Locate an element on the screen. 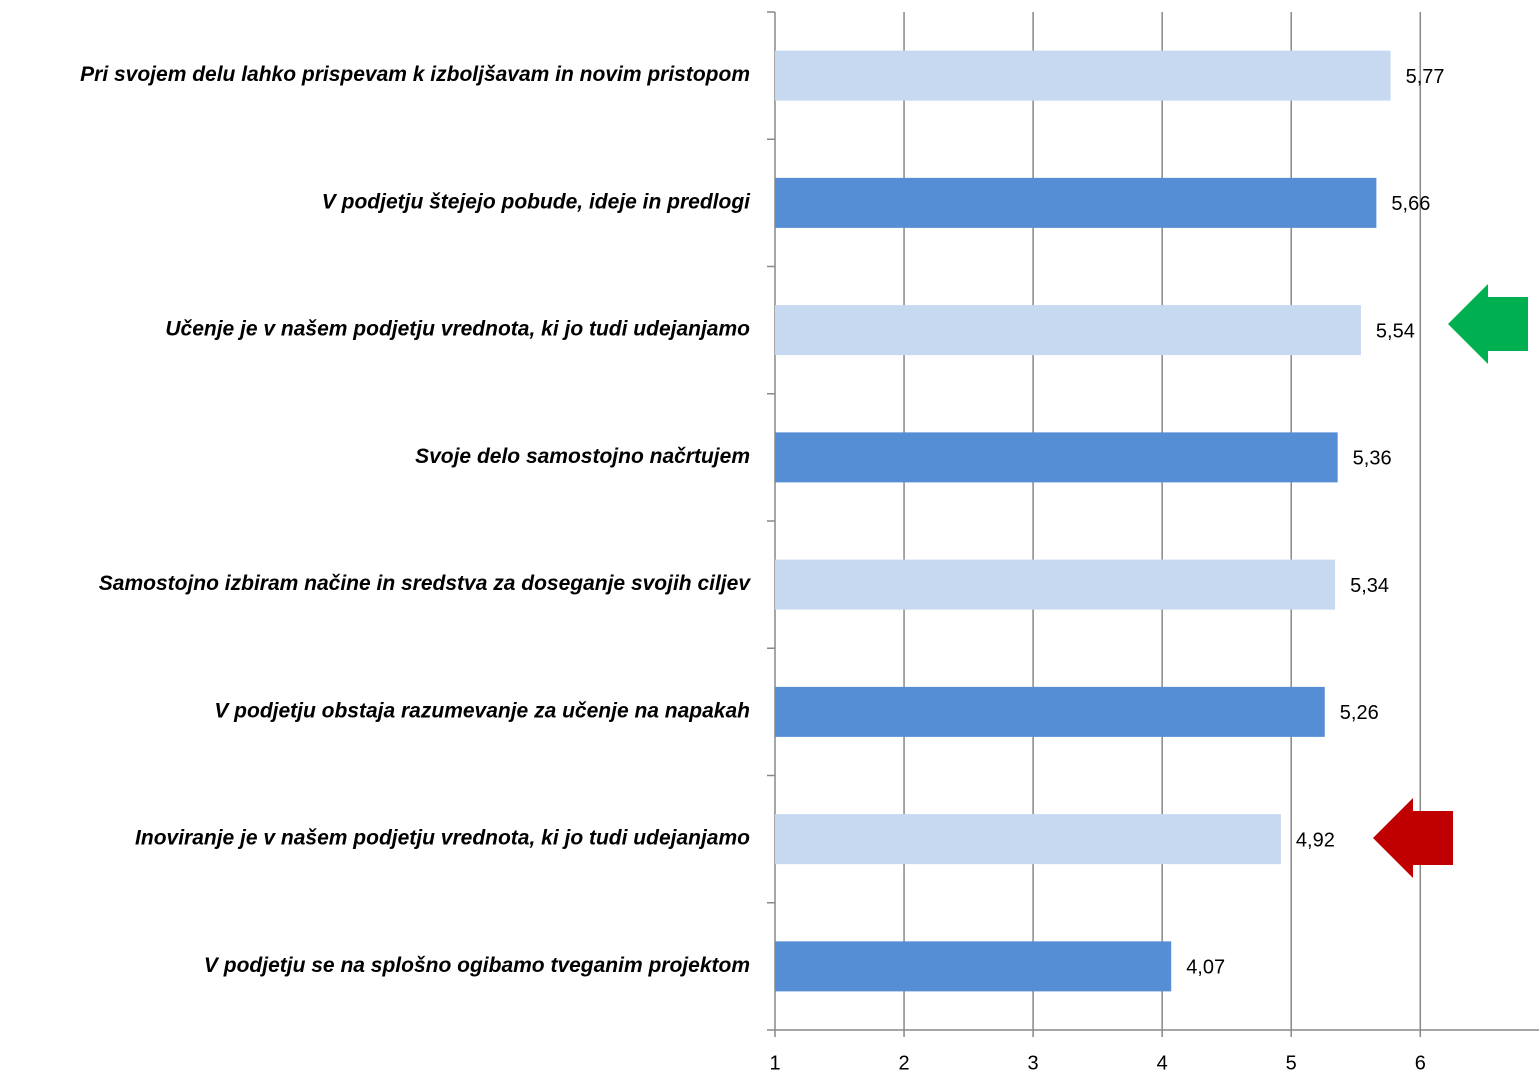  x-tick-label: 2 is located at coordinates (903, 1062).